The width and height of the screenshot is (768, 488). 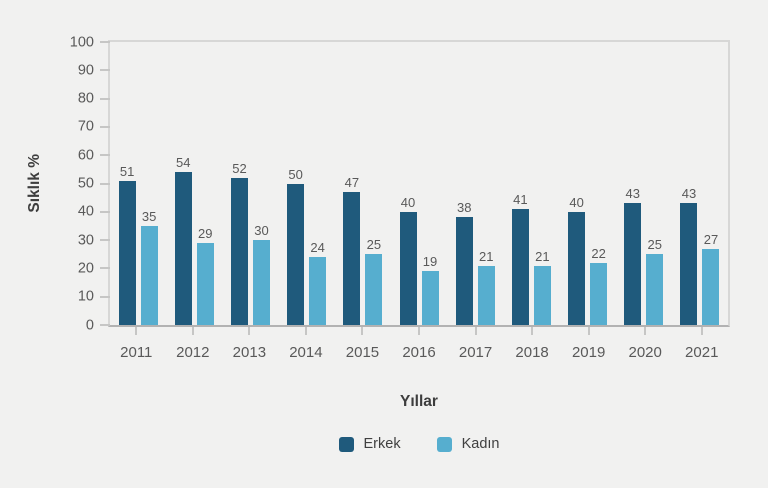 What do you see at coordinates (374, 289) in the screenshot?
I see `bar-kadin-2015` at bounding box center [374, 289].